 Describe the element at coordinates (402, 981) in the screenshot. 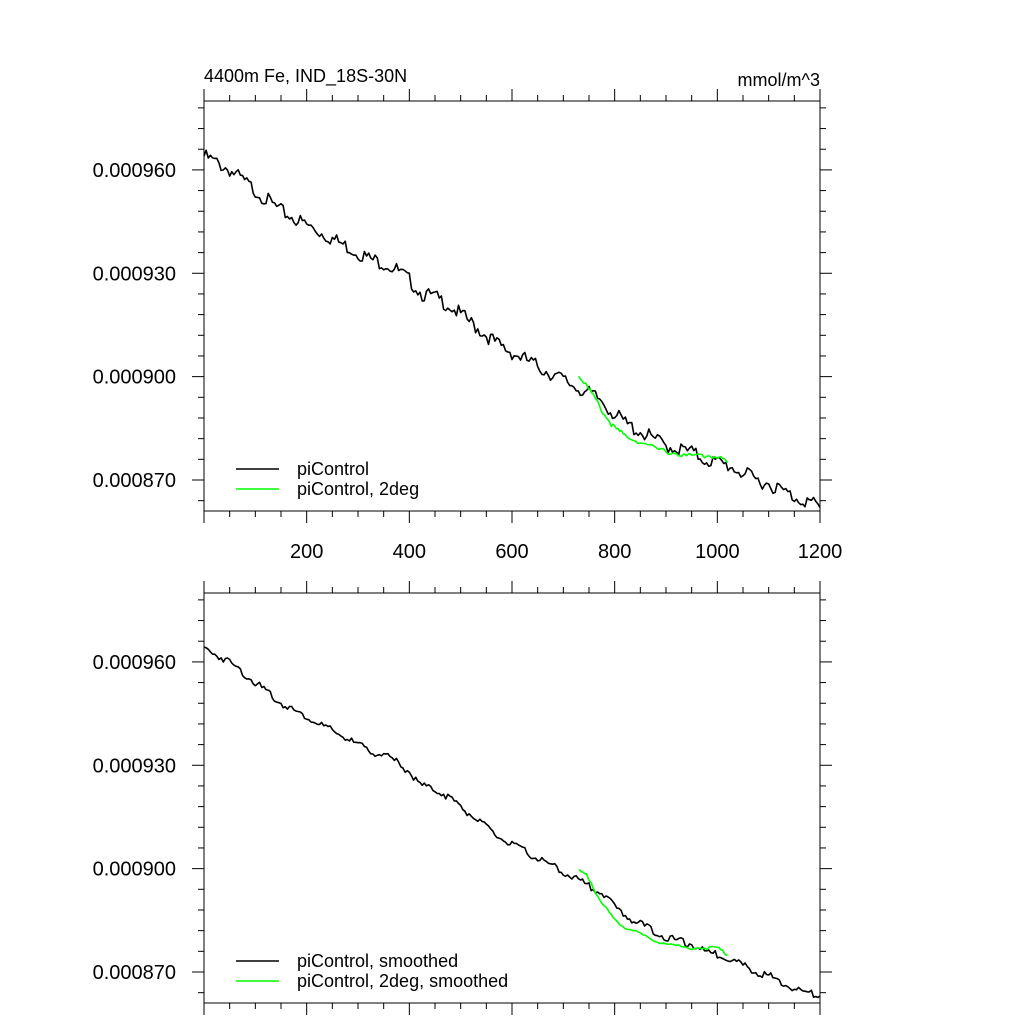

I see `legend-label: piControl, 2deg, smoothed` at that location.